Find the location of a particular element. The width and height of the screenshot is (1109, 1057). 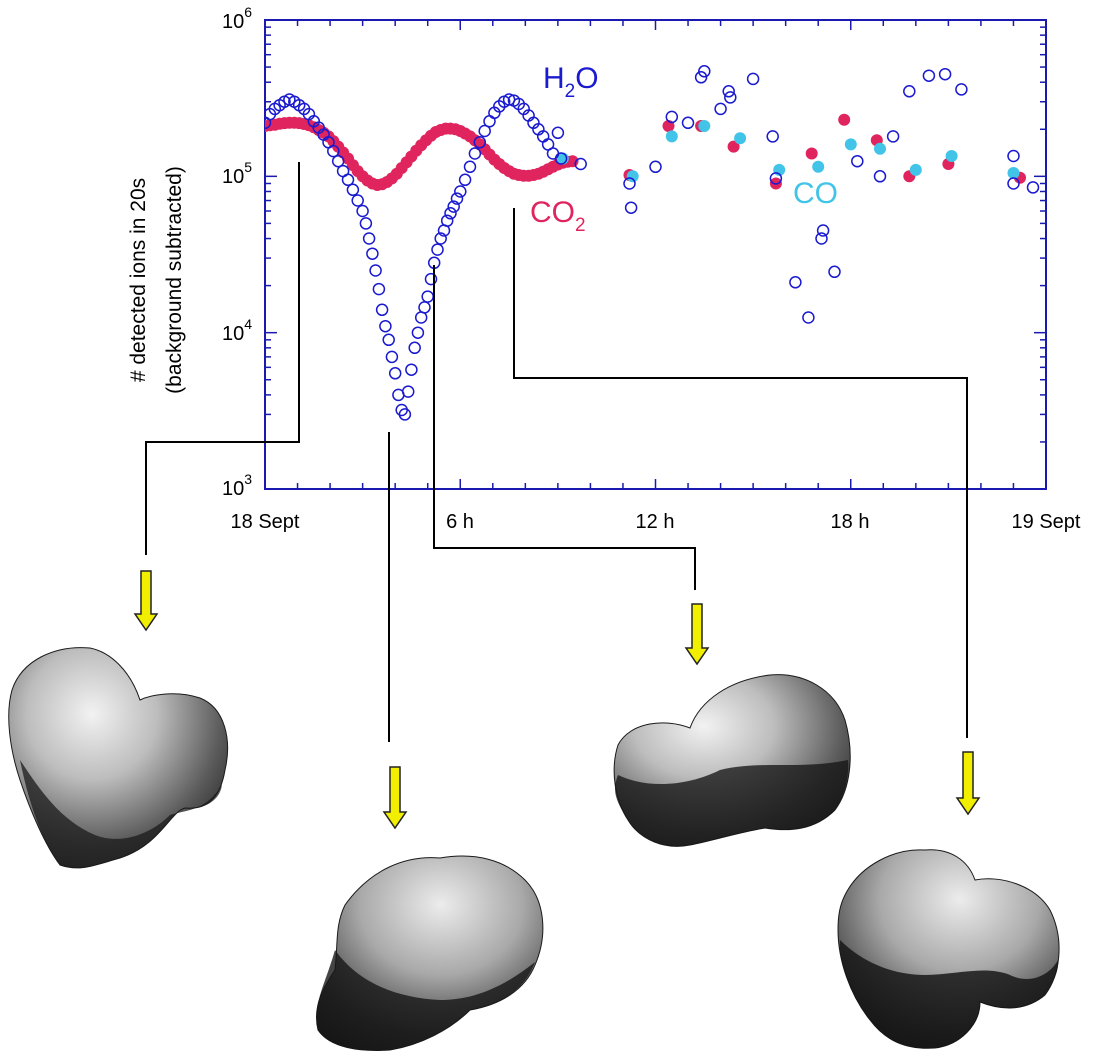

x-tick-label: 19 Sept is located at coordinates (1046, 522).